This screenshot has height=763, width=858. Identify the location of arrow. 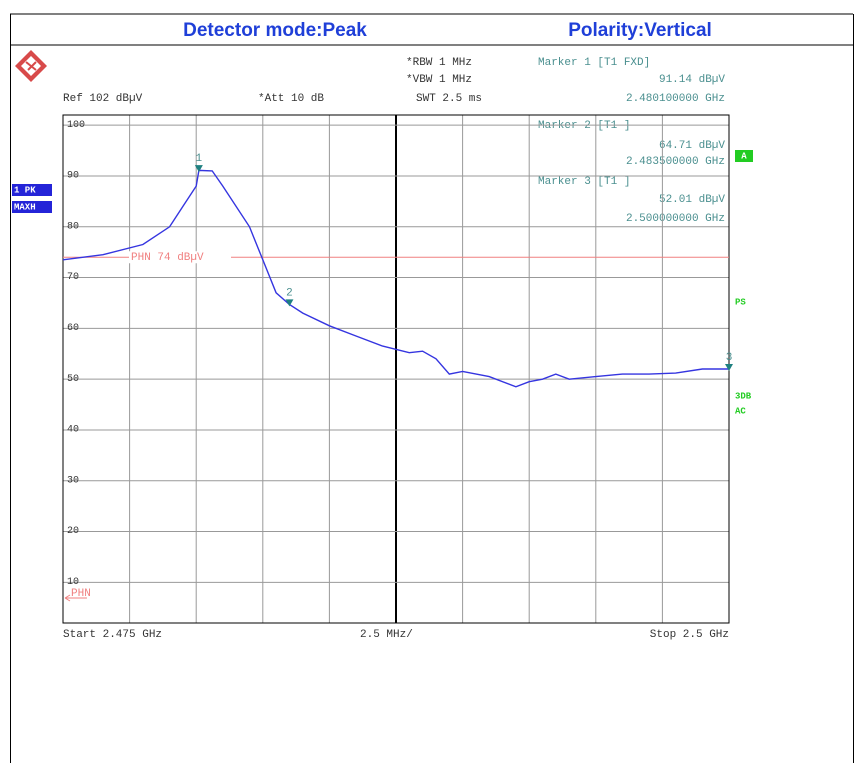
(75, 598).